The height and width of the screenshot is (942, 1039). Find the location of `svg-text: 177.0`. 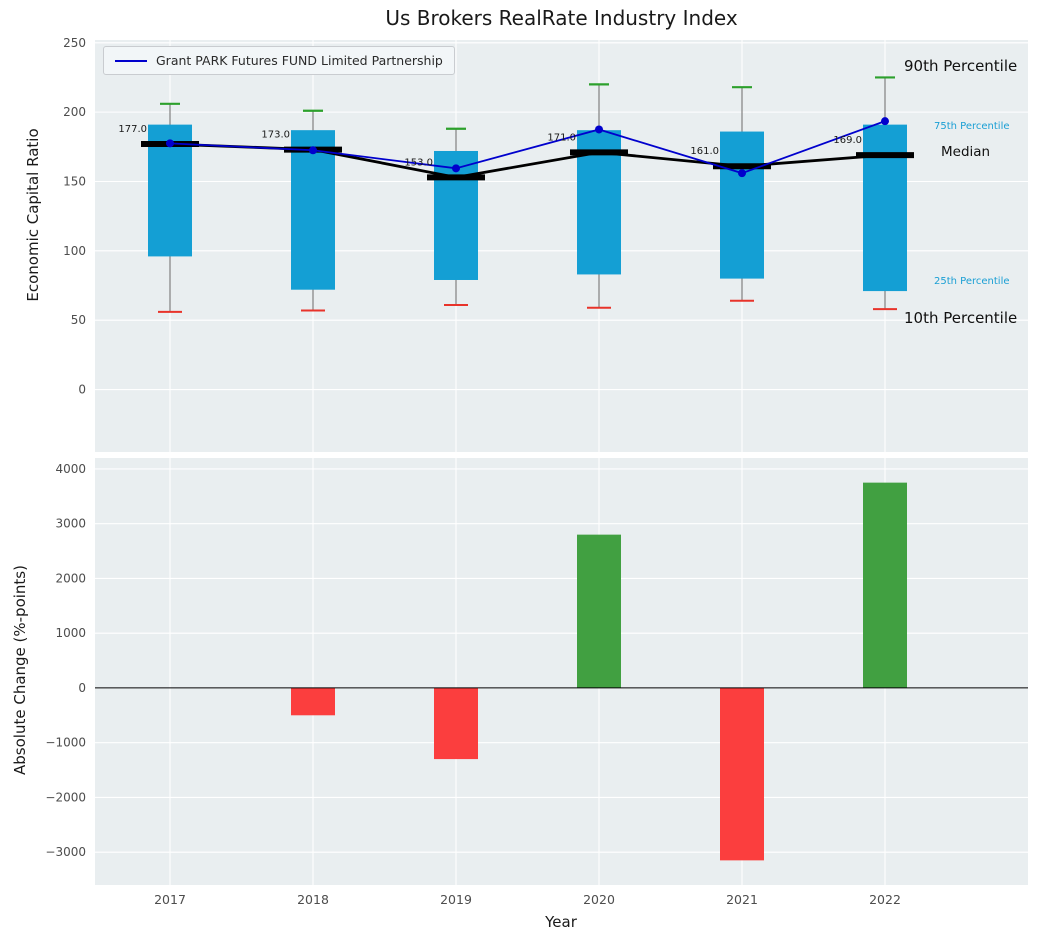

svg-text: 177.0 is located at coordinates (132, 129).